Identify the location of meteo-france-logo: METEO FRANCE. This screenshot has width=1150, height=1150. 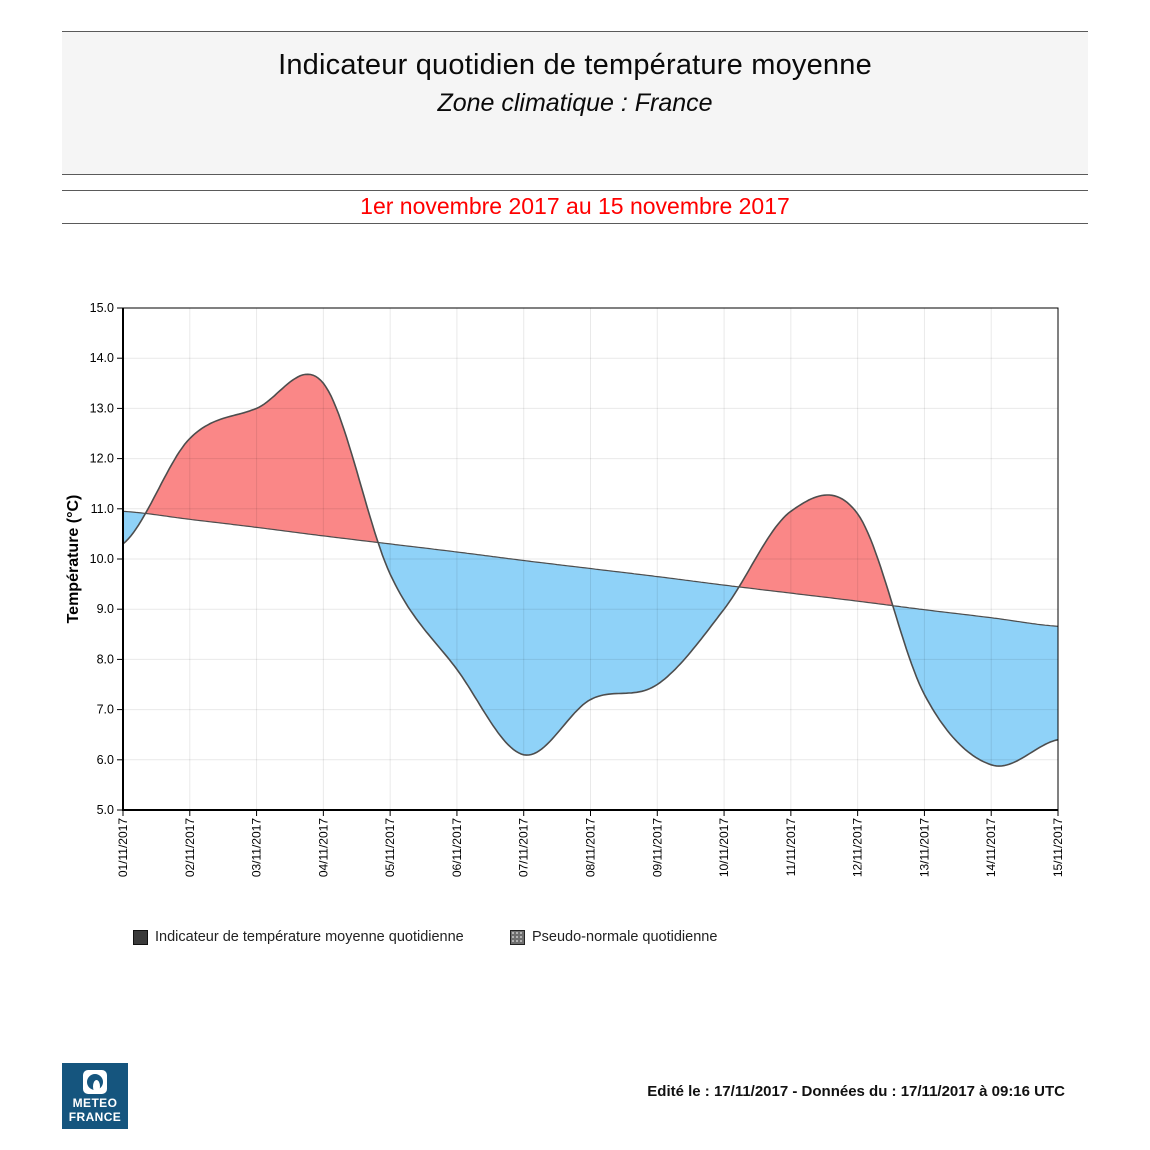
(95, 1096).